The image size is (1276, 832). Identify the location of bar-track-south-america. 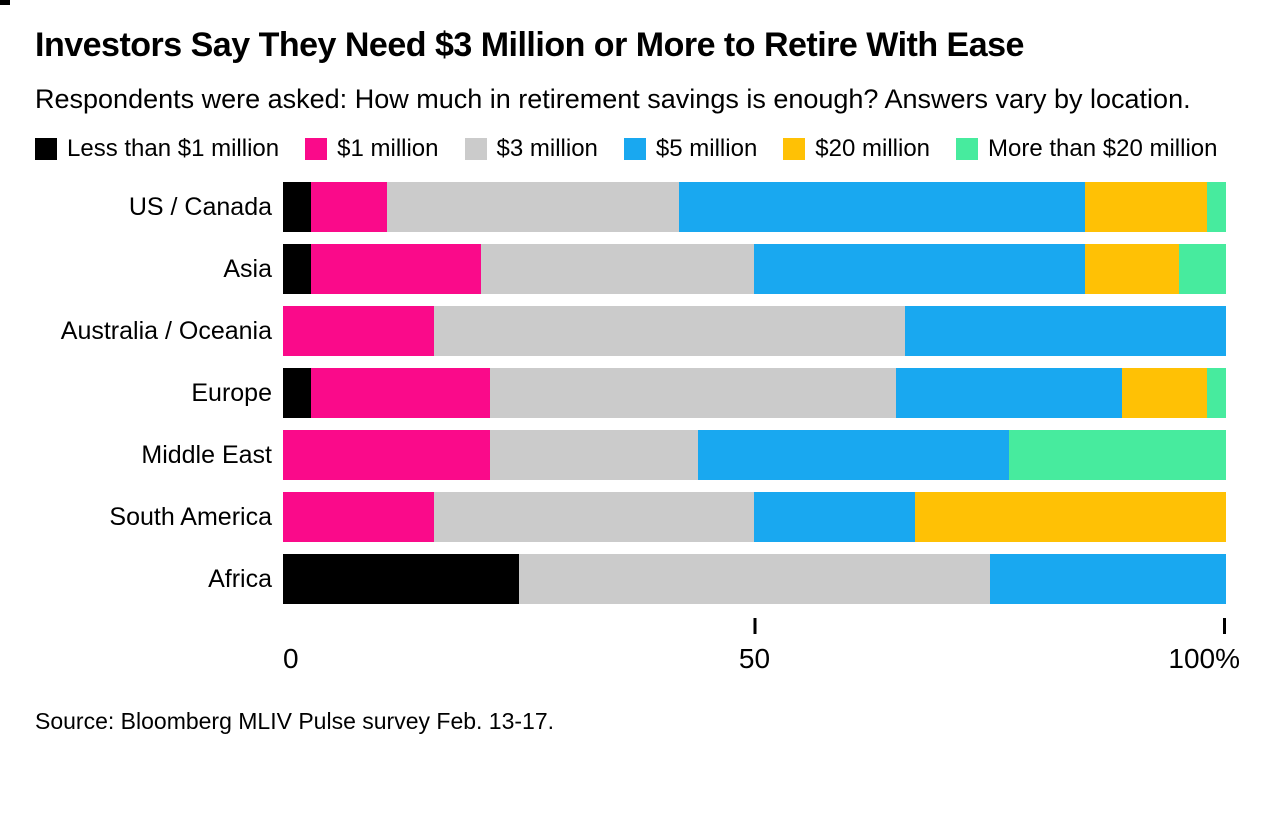
(754, 517).